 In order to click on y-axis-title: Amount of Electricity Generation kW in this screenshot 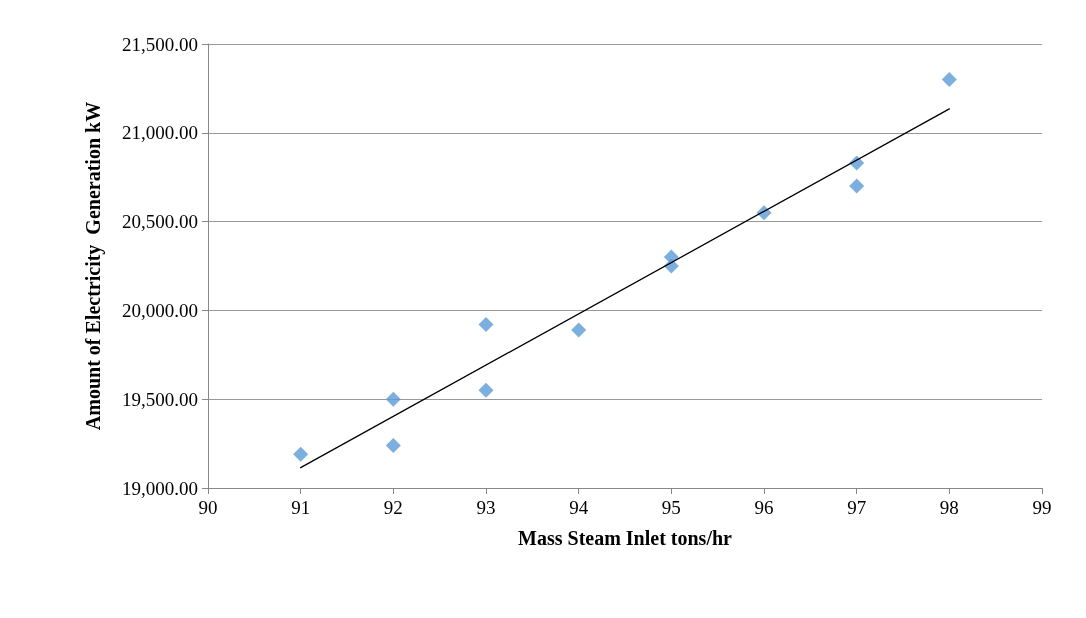, I will do `click(93, 266)`.